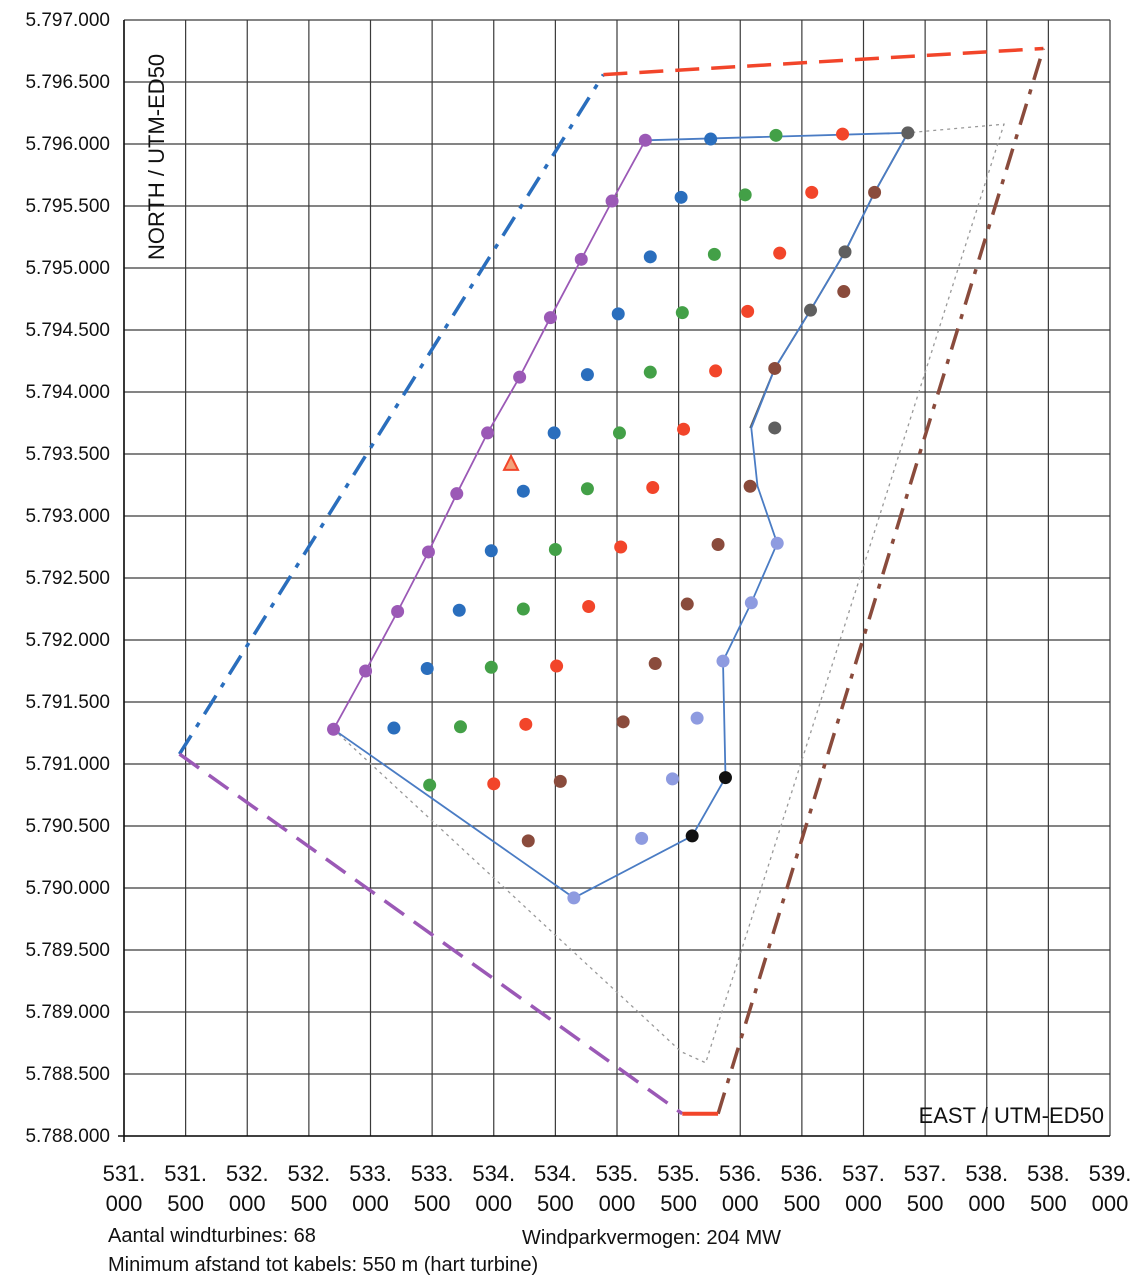 The width and height of the screenshot is (1136, 1279). Describe the element at coordinates (67, 826) in the screenshot. I see `y-tick-label: 5.790.500` at that location.